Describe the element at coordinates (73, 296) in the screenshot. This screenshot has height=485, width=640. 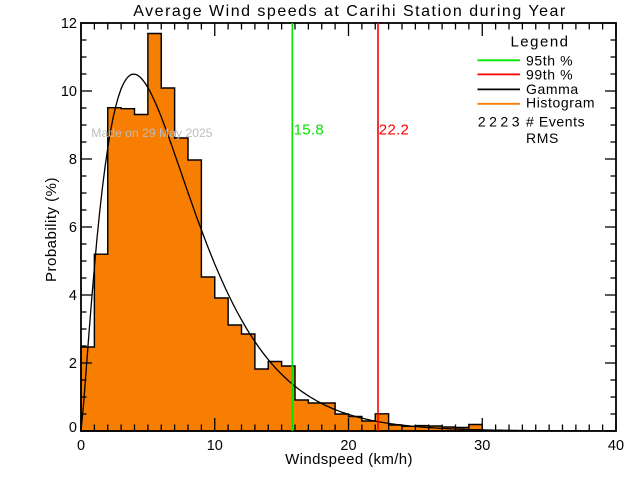
I see `svg-text: 4` at that location.